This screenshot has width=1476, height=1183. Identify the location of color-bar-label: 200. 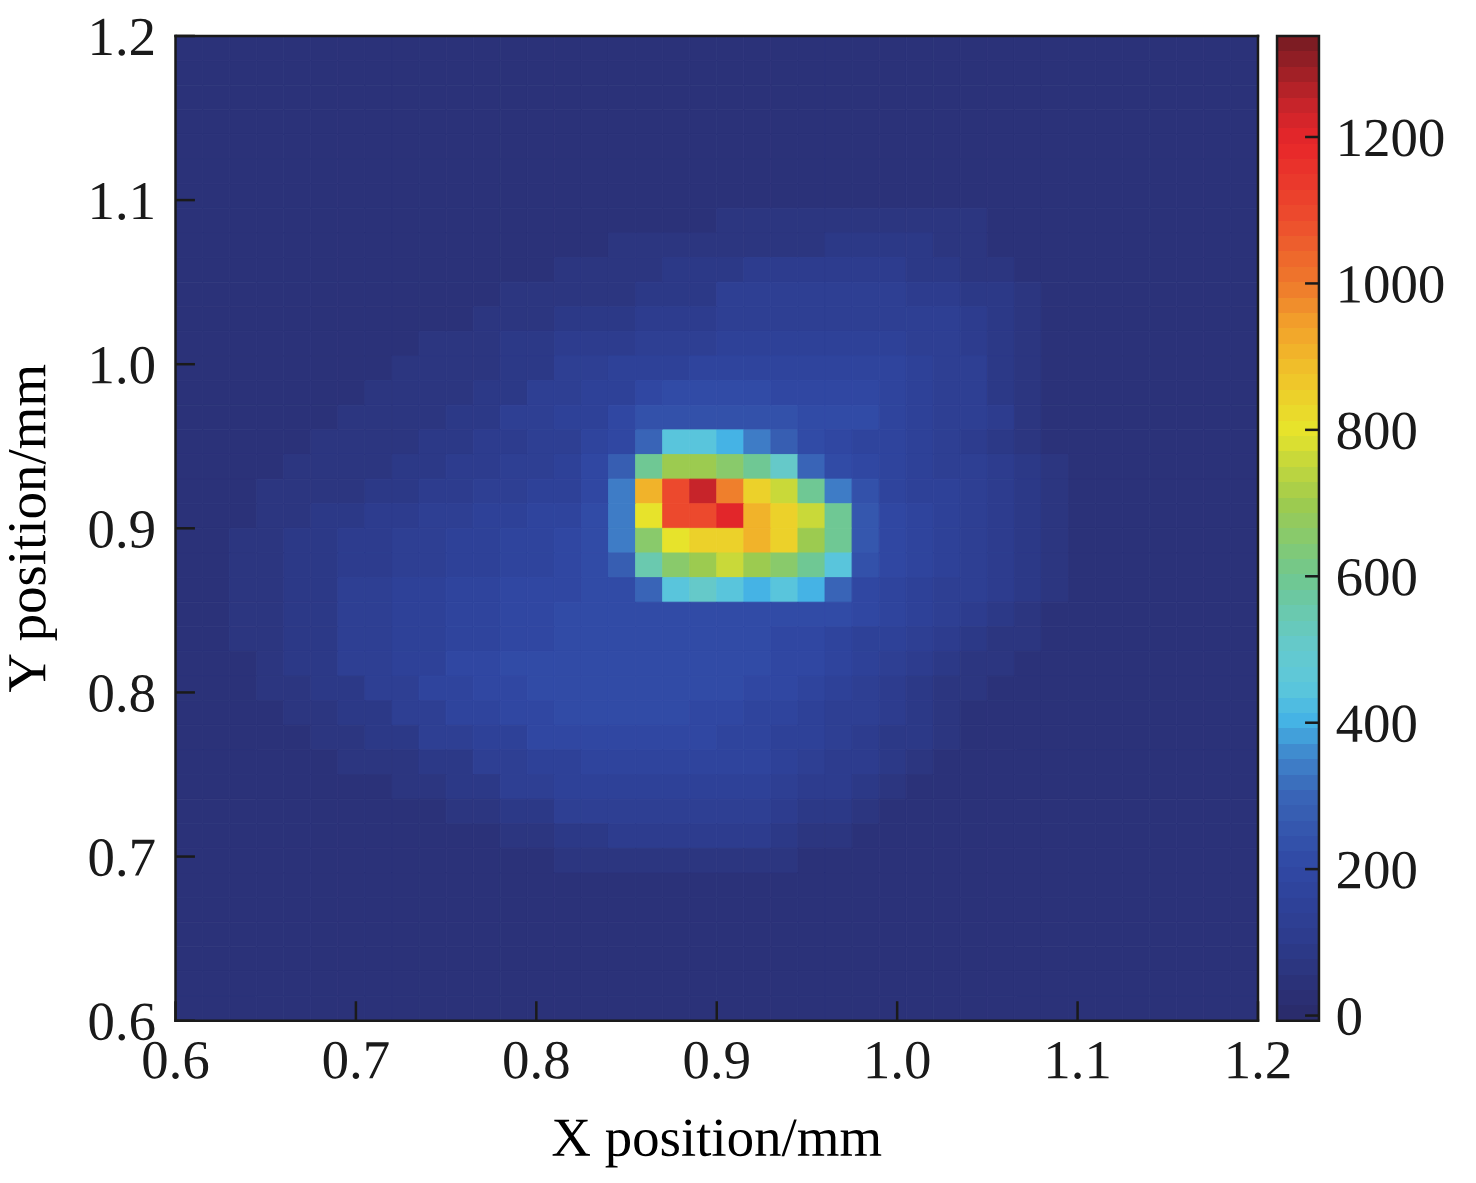
(1377, 870).